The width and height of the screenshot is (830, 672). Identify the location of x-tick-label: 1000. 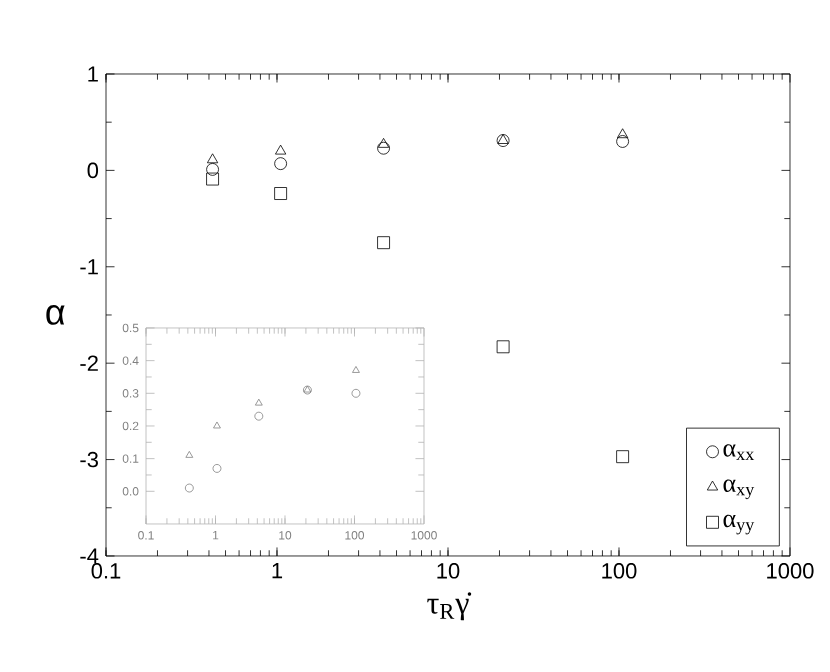
(790, 571).